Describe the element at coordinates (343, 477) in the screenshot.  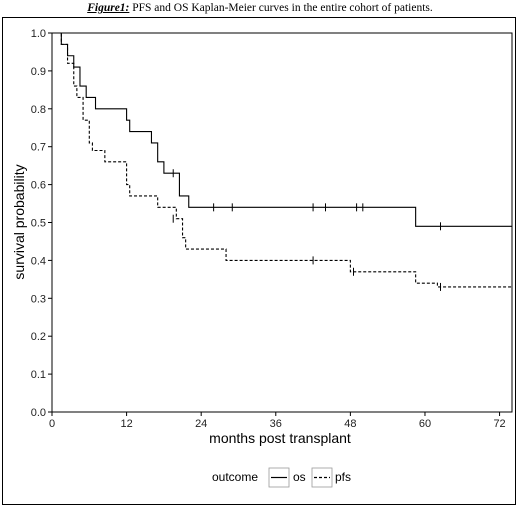
I see `legend-label-pfs: pfs` at that location.